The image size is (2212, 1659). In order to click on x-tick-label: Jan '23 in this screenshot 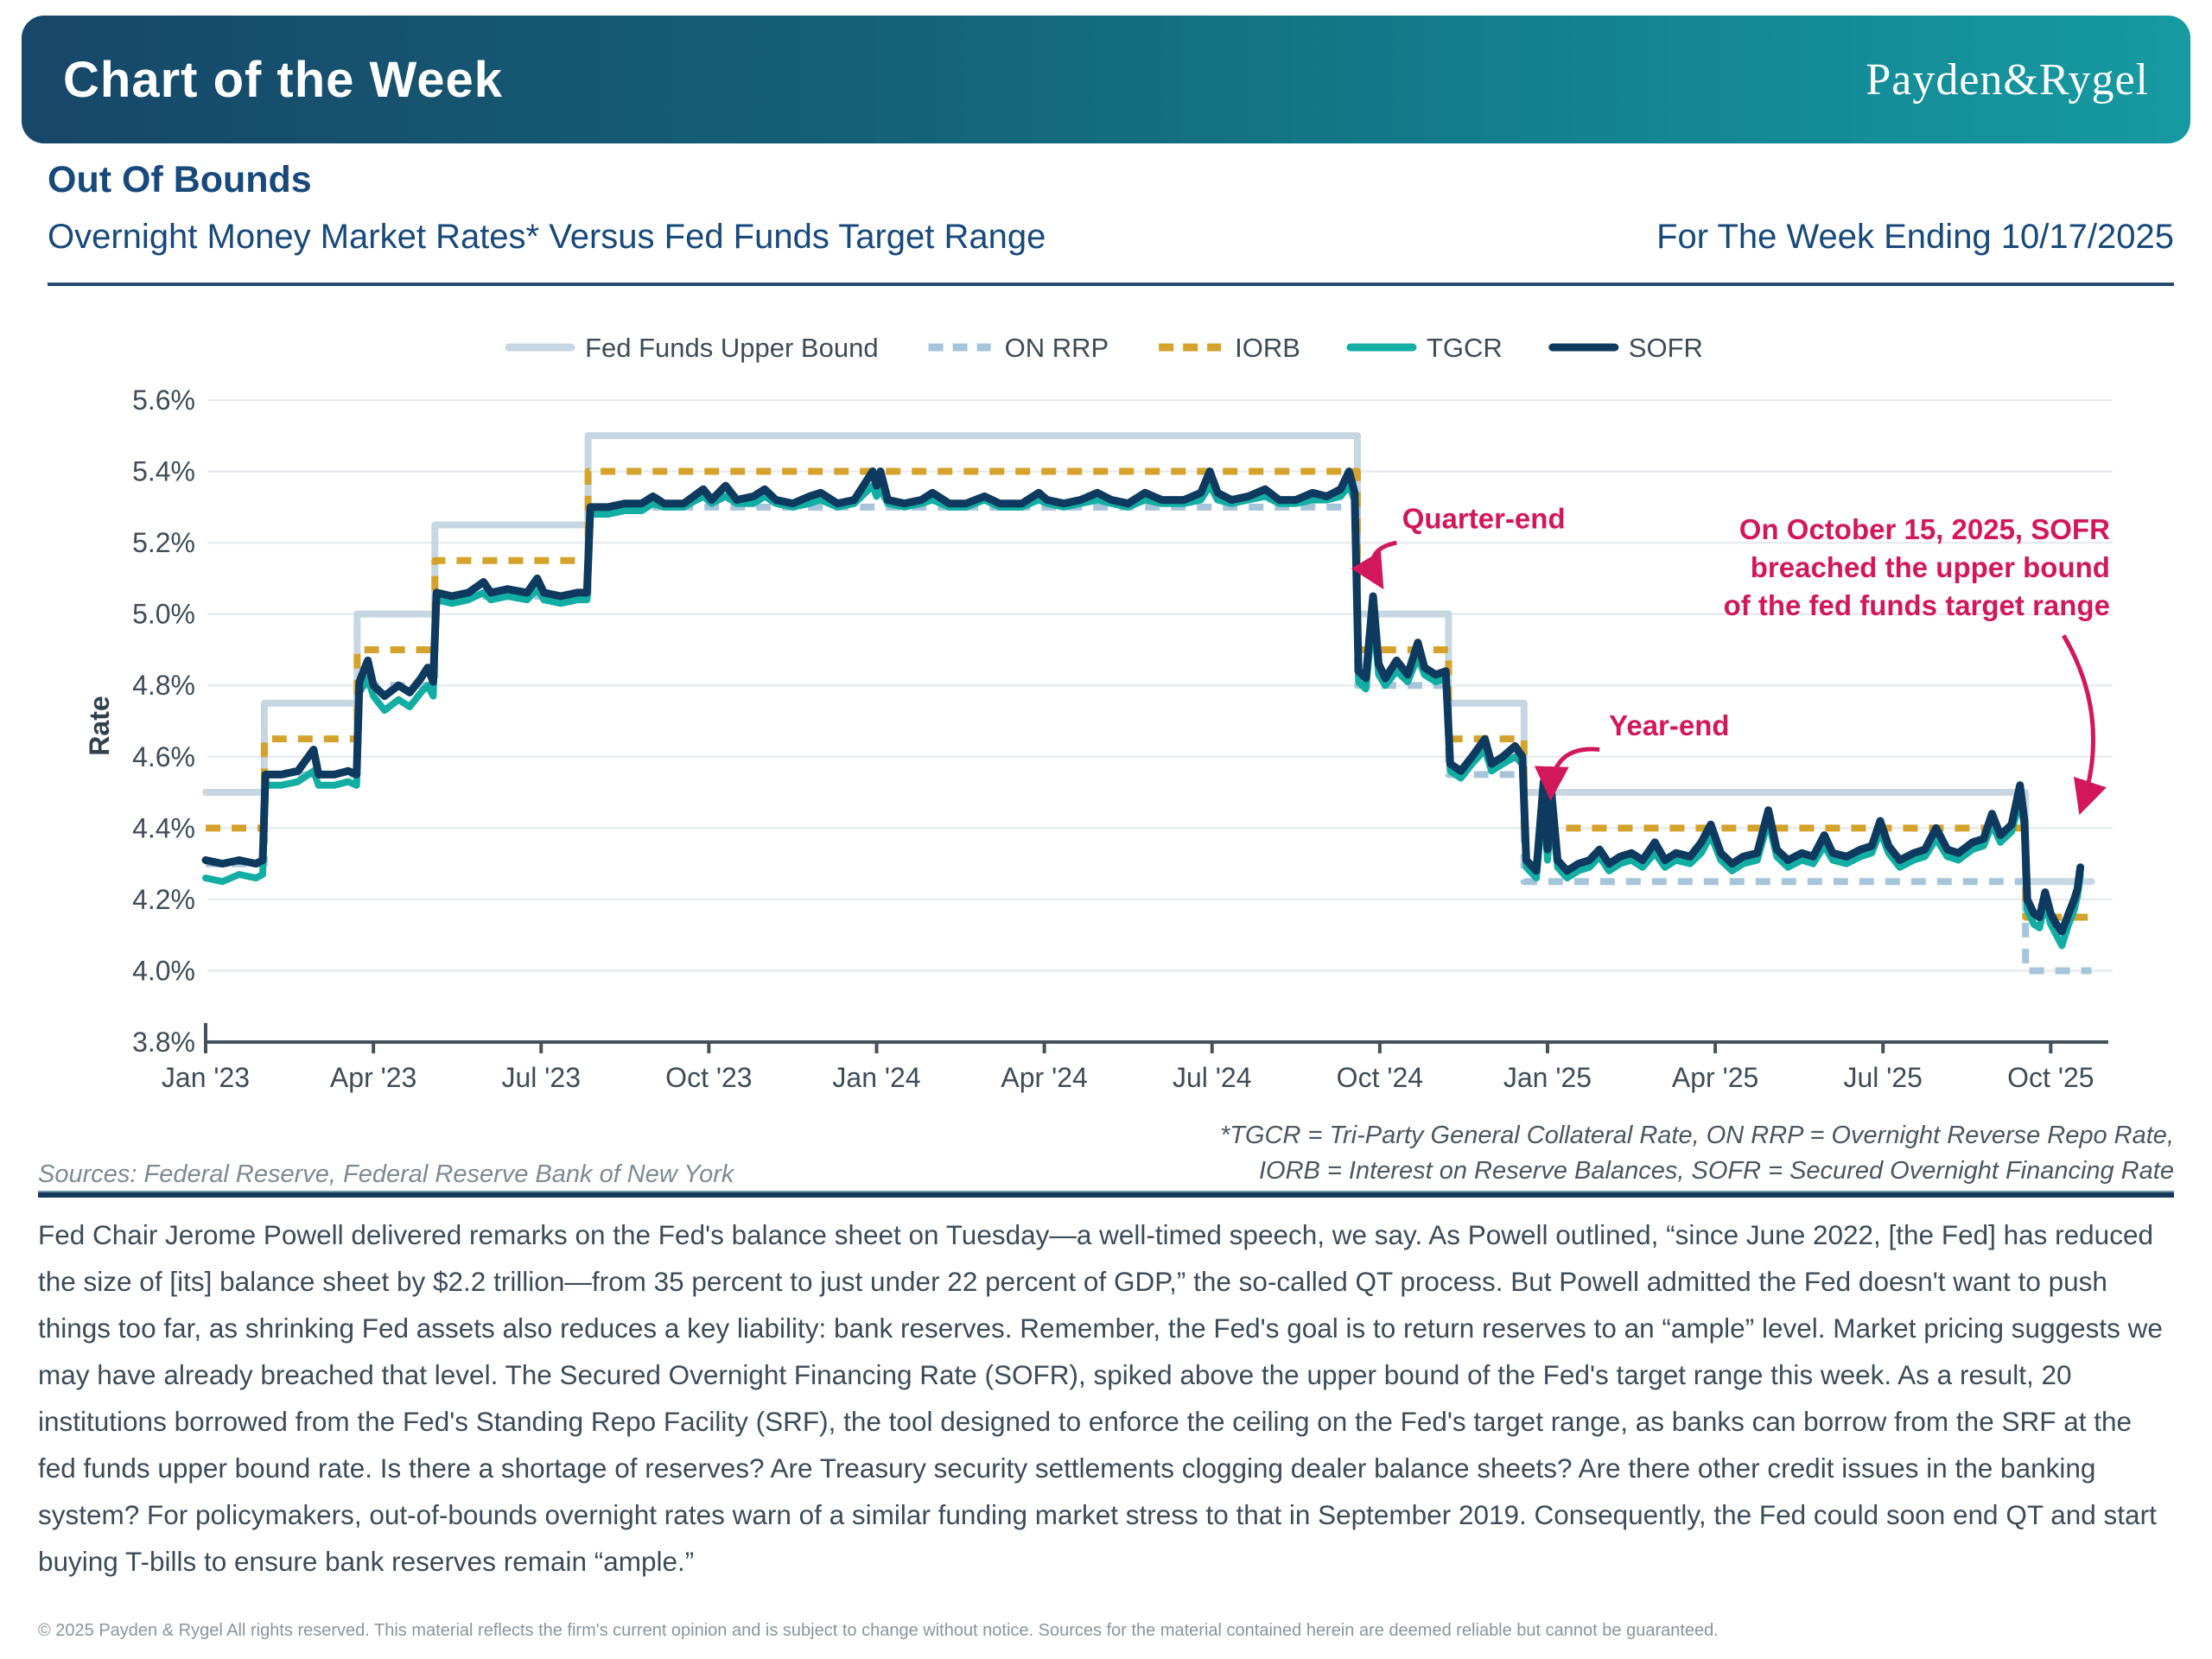, I will do `click(206, 1077)`.